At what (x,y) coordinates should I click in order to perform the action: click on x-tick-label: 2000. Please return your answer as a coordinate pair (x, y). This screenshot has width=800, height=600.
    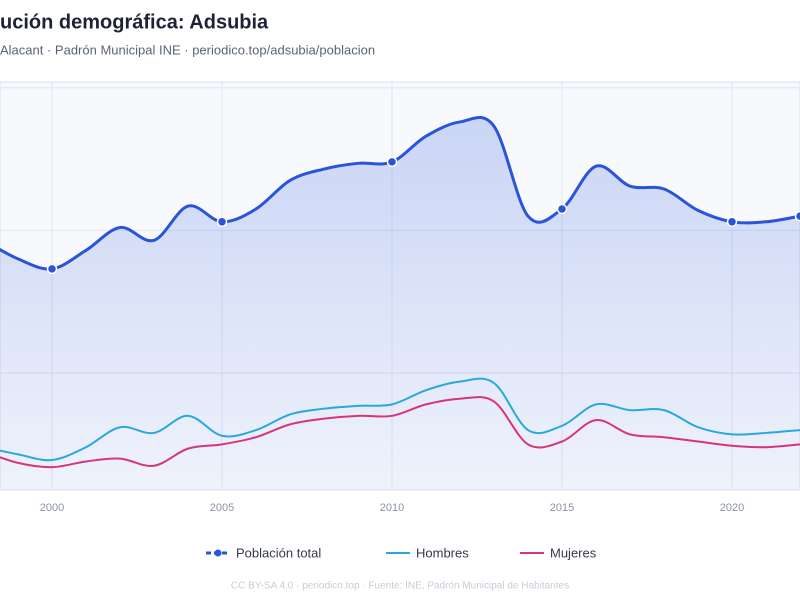
    Looking at the image, I should click on (52, 508).